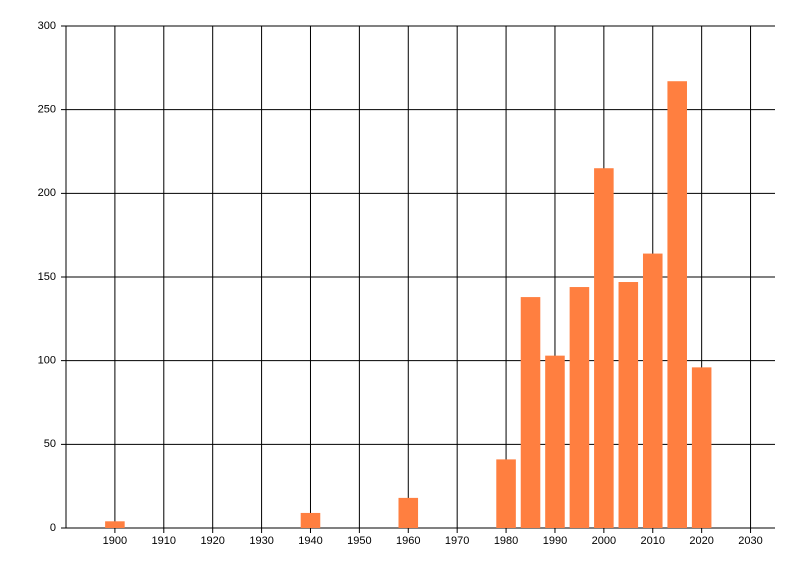 This screenshot has width=800, height=576. I want to click on x-tick-label: 1930, so click(261, 541).